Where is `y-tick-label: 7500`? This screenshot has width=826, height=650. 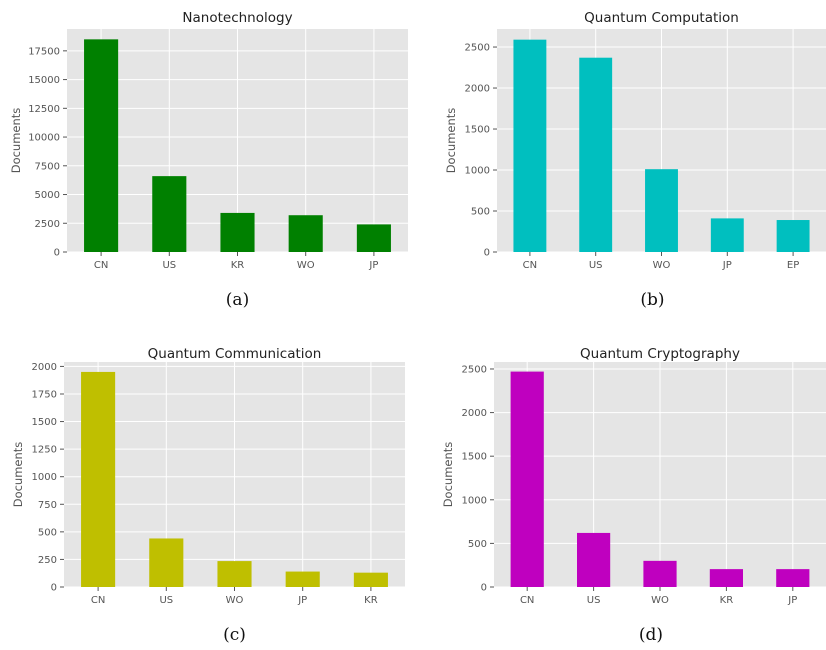
y-tick-label: 7500 is located at coordinates (47, 166).